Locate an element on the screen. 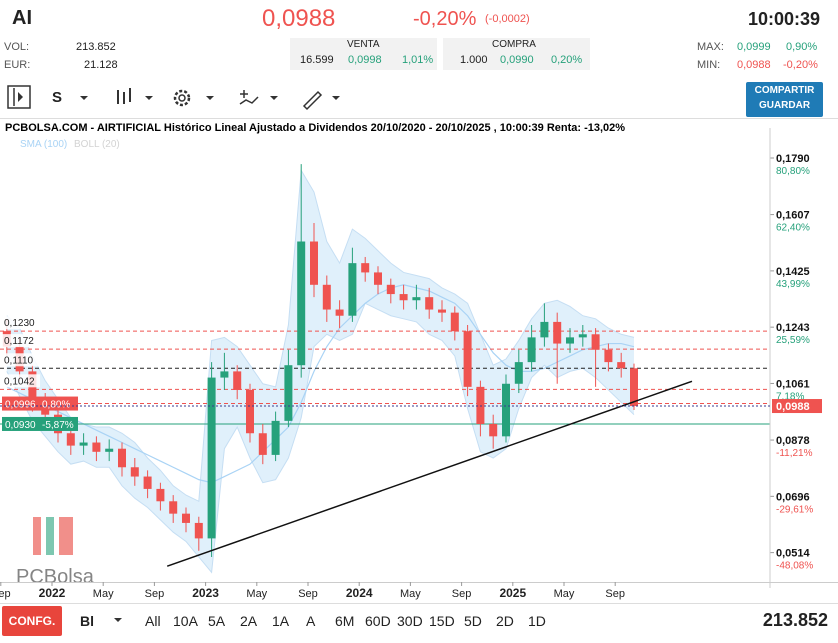 This screenshot has height=643, width=838. range-button: 60D is located at coordinates (378, 621).